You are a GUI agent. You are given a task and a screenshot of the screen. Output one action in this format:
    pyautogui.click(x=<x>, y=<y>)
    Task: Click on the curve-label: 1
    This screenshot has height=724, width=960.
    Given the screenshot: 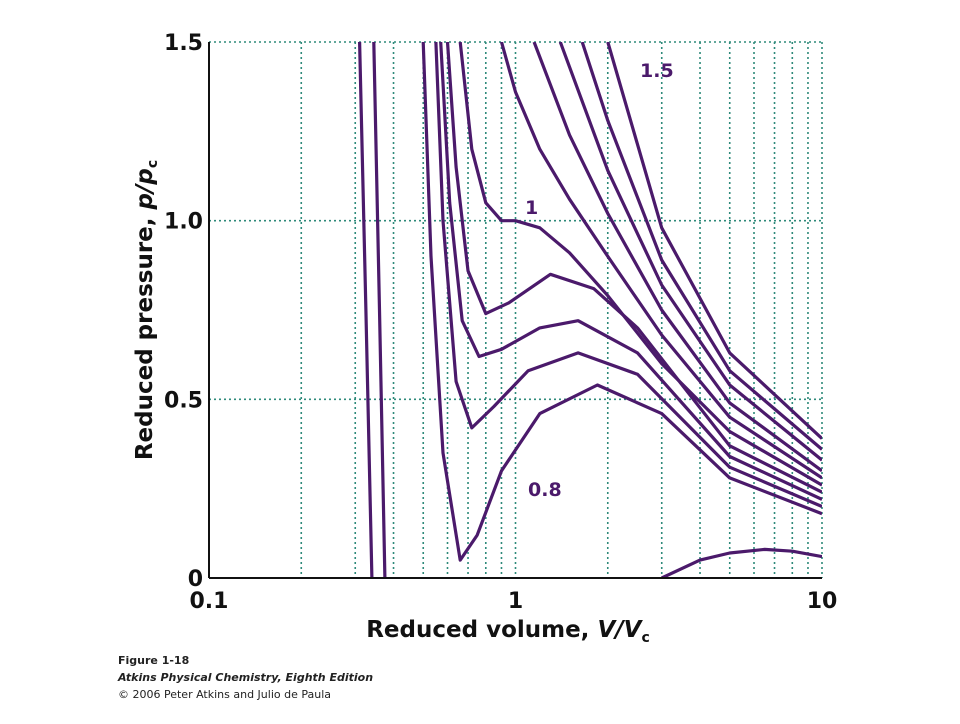 What is the action you would take?
    pyautogui.click(x=531, y=208)
    